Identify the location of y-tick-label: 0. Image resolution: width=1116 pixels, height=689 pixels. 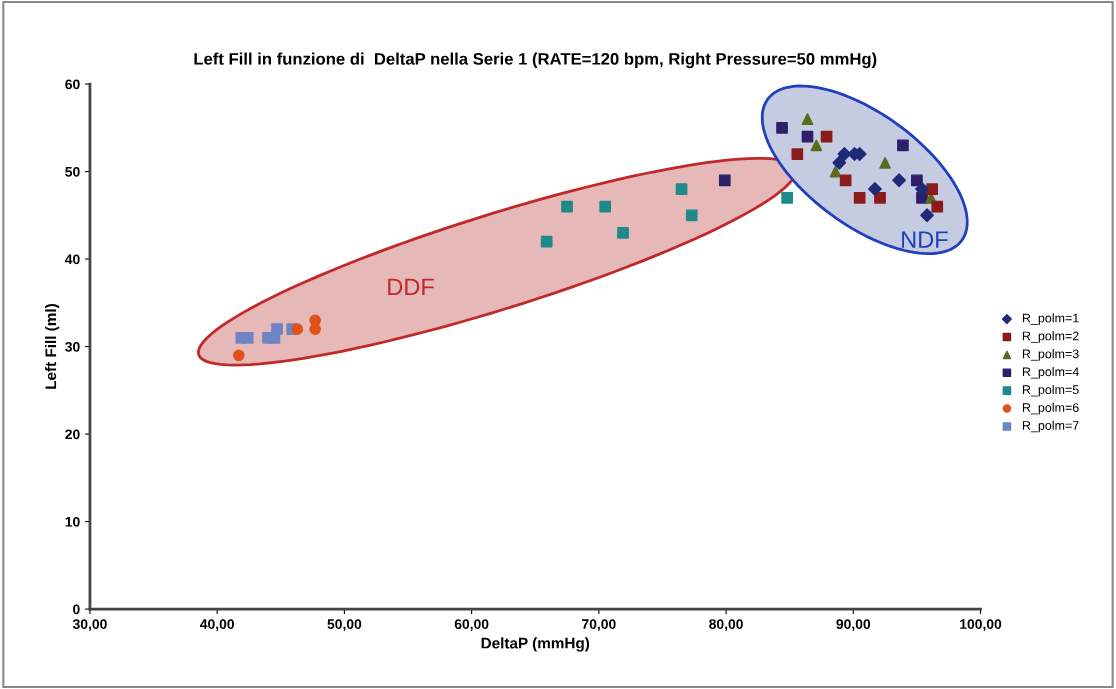
(76, 609).